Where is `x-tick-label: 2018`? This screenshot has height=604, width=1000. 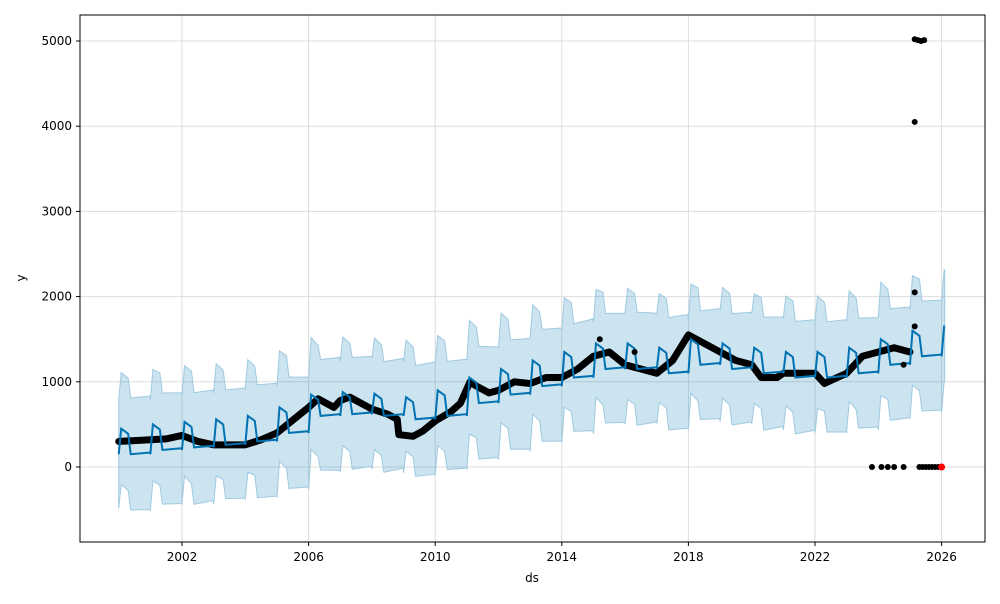
x-tick-label: 2018 is located at coordinates (688, 557).